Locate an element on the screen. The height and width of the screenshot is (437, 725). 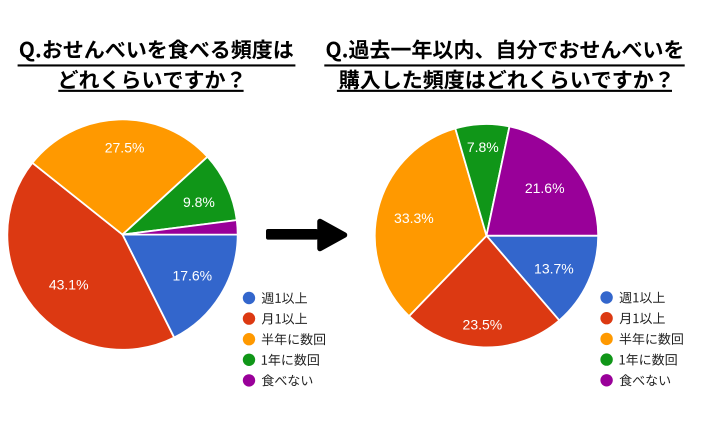
svg-text: 23.5% is located at coordinates (483, 324).